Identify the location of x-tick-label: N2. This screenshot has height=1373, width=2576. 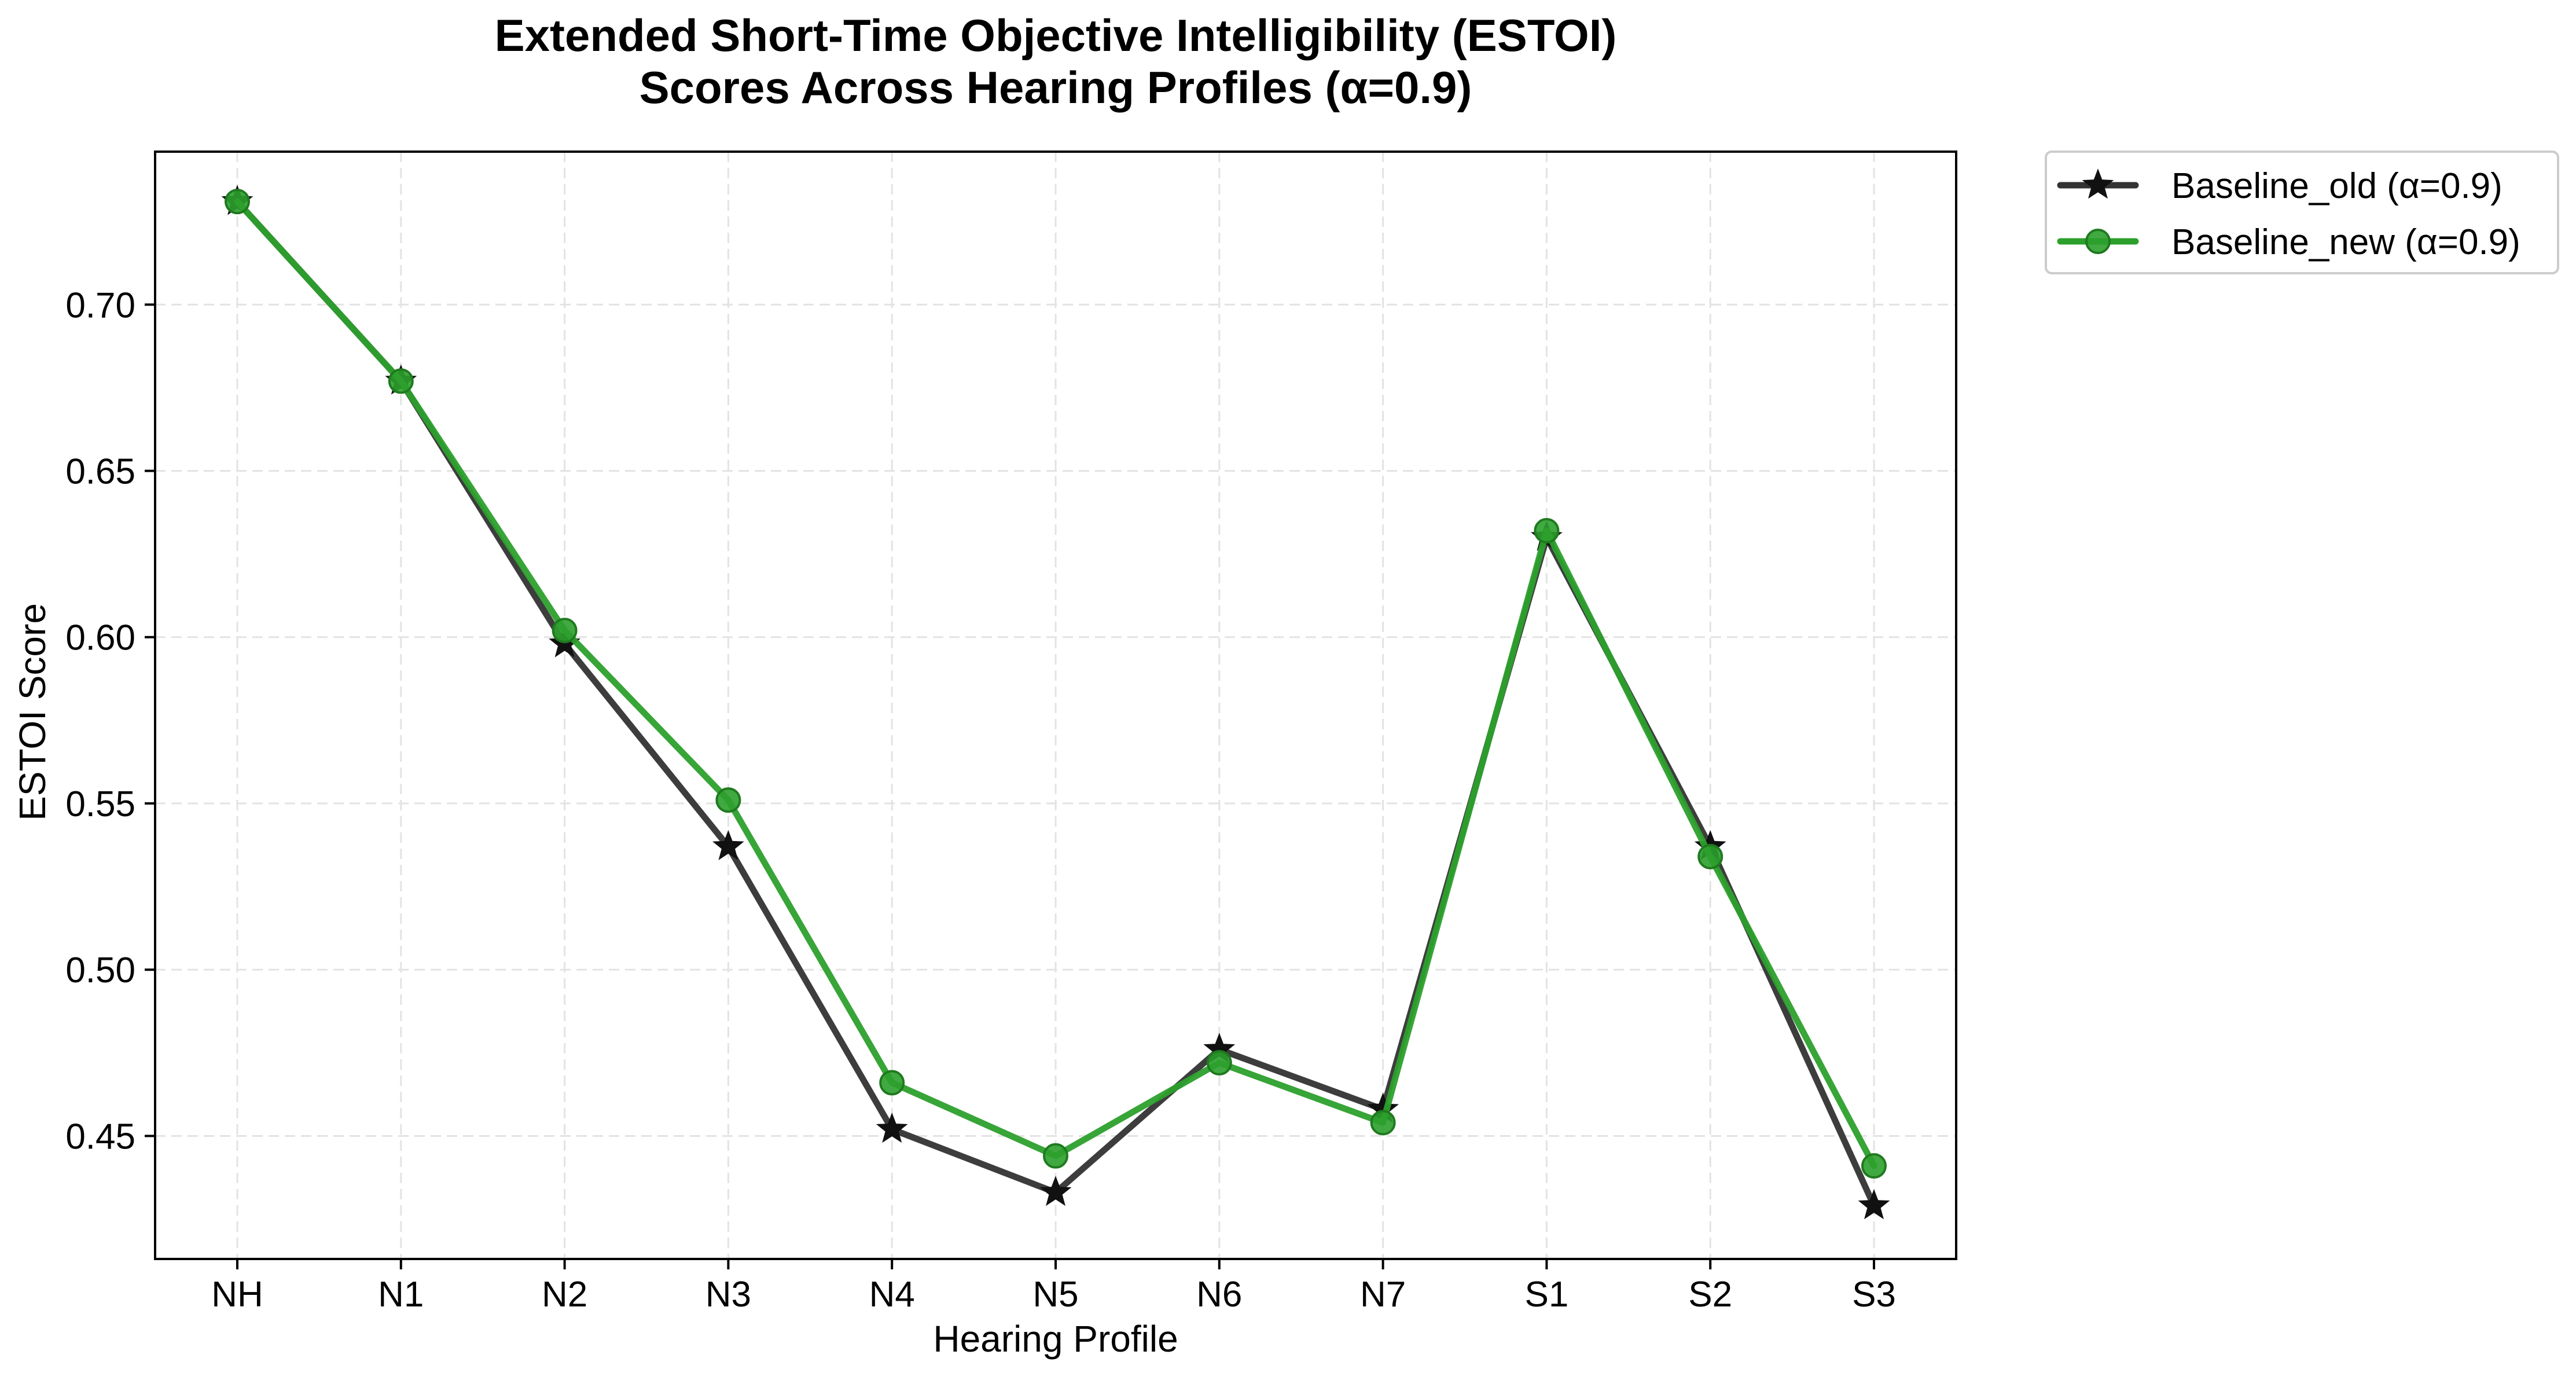
(564, 1295).